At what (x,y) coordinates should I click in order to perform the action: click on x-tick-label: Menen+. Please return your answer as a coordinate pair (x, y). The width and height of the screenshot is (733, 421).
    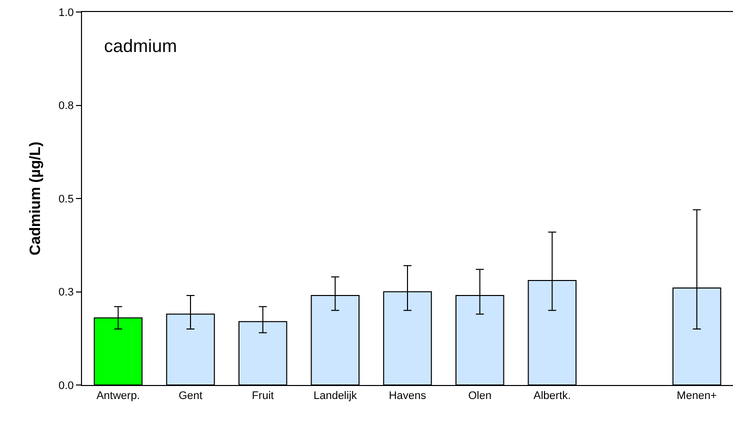
    Looking at the image, I should click on (696, 396).